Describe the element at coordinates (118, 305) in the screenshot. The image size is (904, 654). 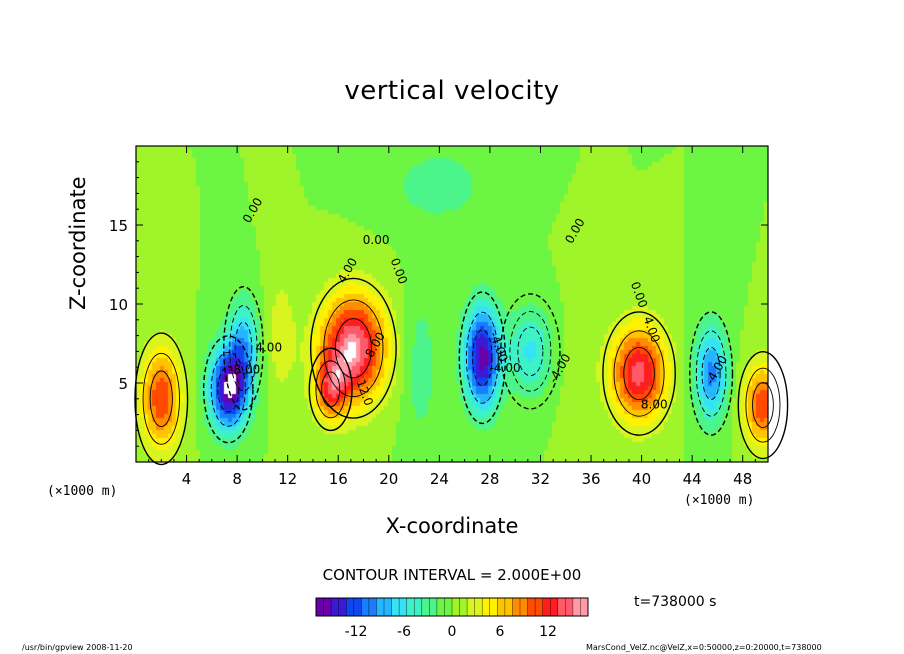
I see `y-tick-label: 10` at that location.